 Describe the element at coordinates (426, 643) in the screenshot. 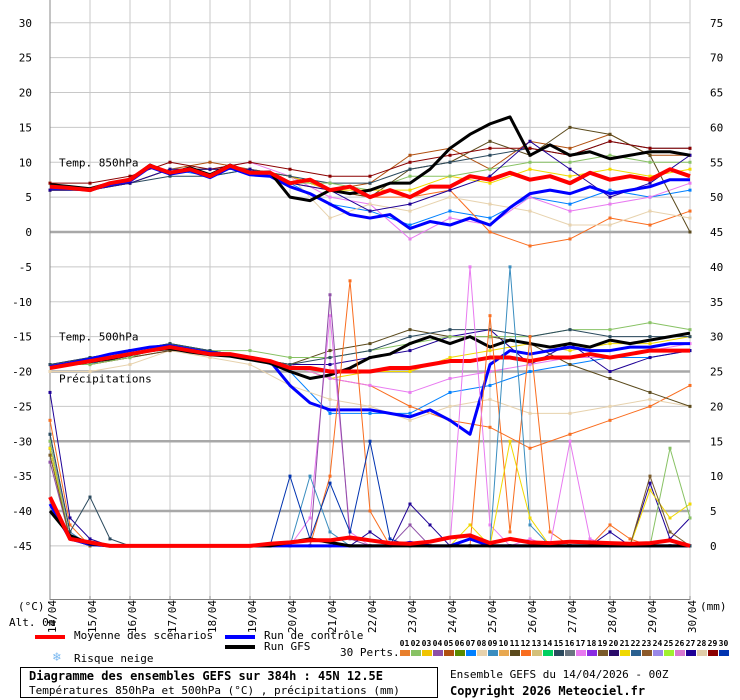

I see `pert-number: 03` at that location.